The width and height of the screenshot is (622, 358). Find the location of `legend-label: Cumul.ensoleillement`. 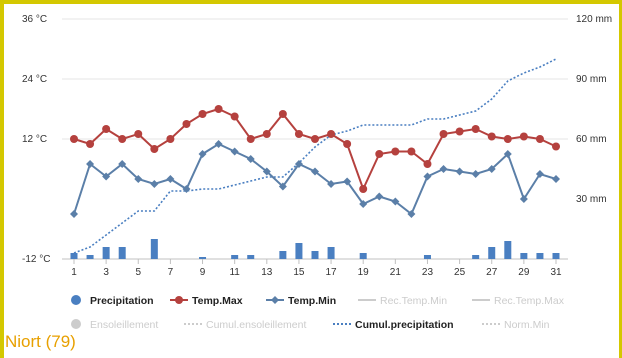

legend-label: Cumul.ensoleillement is located at coordinates (256, 325).